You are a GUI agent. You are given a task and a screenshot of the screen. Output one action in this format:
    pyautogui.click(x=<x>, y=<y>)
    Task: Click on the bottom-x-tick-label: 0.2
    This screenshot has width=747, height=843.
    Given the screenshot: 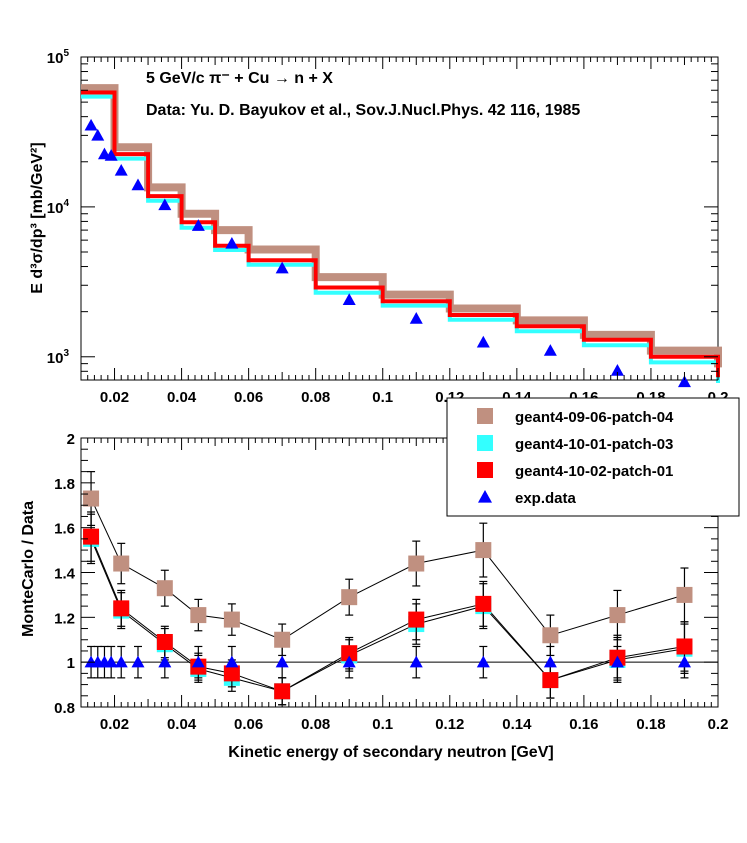 What is the action you would take?
    pyautogui.click(x=718, y=724)
    